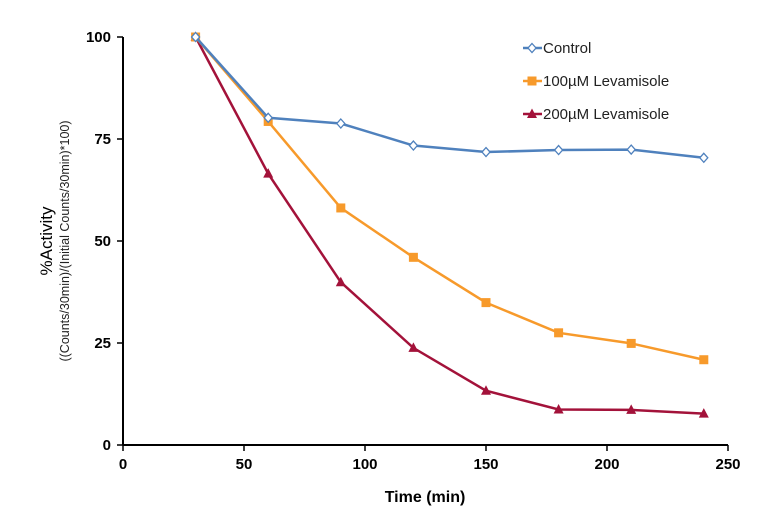 The height and width of the screenshot is (521, 768). Describe the element at coordinates (567, 48) in the screenshot. I see `legend-label: Control` at that location.